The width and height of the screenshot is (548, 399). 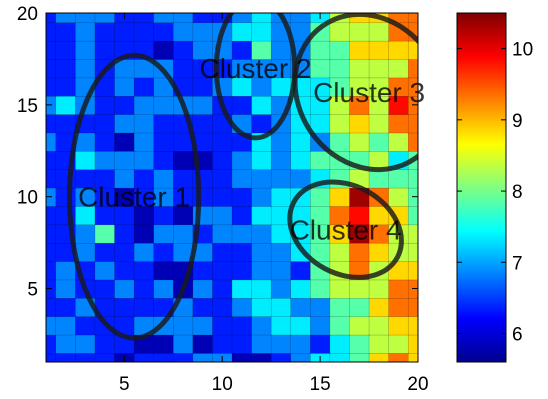 What do you see at coordinates (369, 92) in the screenshot?
I see `cluster-label: Cluster 3` at bounding box center [369, 92].